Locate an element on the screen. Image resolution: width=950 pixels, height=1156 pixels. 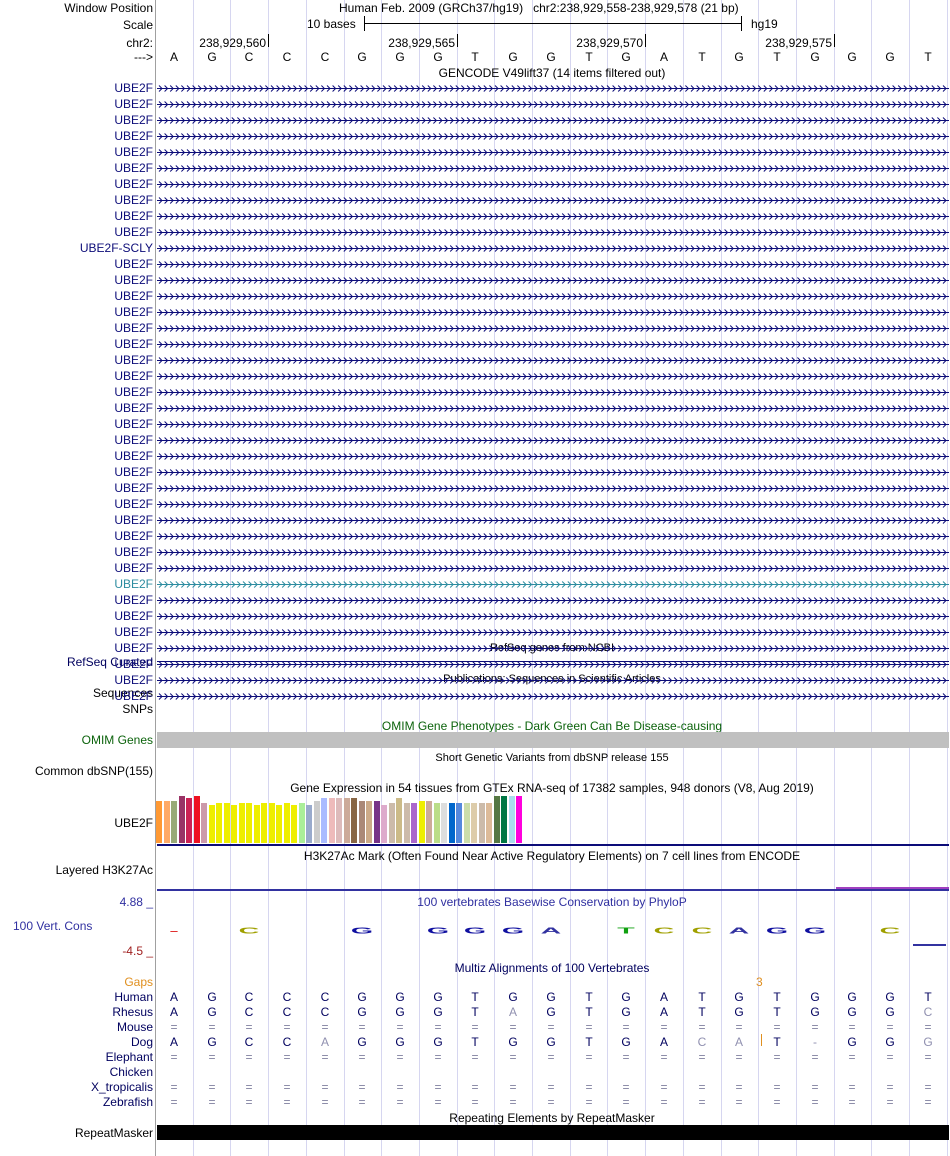
multiz-species-label: Mouse is located at coordinates (134, 1027).